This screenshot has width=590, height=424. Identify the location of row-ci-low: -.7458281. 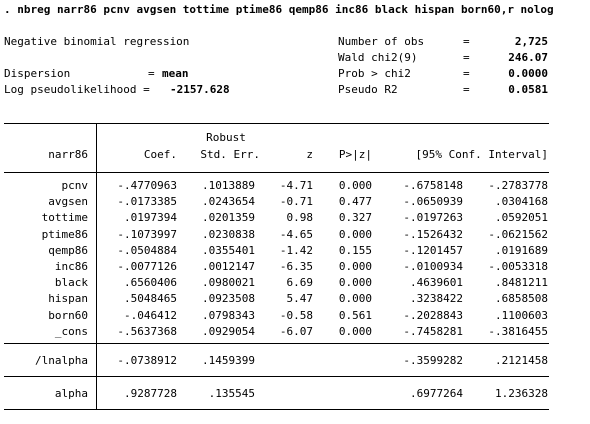
(433, 331).